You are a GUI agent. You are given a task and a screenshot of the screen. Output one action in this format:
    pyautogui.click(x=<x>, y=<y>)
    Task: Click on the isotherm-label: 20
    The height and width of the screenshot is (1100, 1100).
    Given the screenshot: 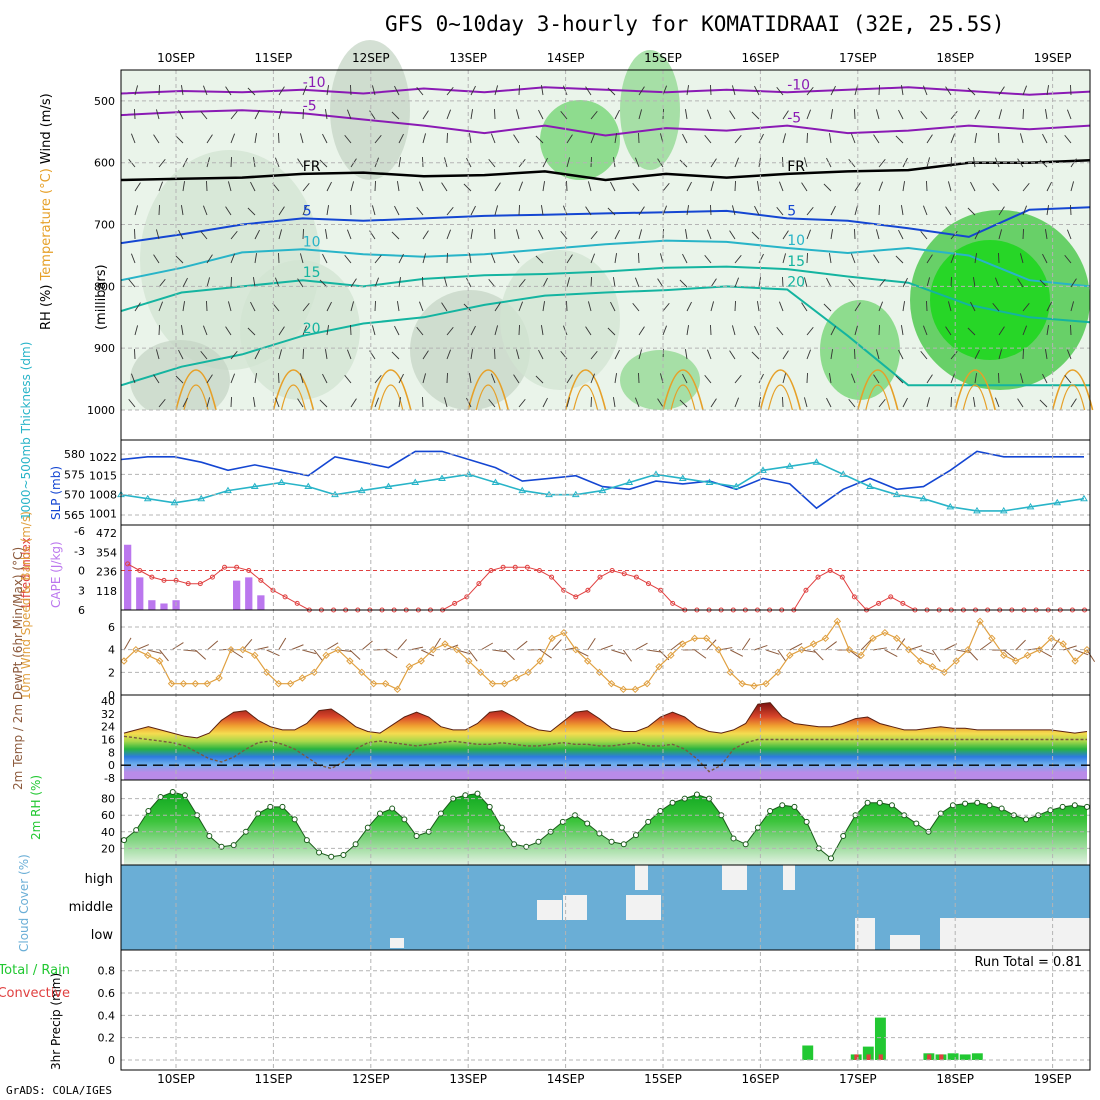 What is the action you would take?
    pyautogui.click(x=796, y=282)
    